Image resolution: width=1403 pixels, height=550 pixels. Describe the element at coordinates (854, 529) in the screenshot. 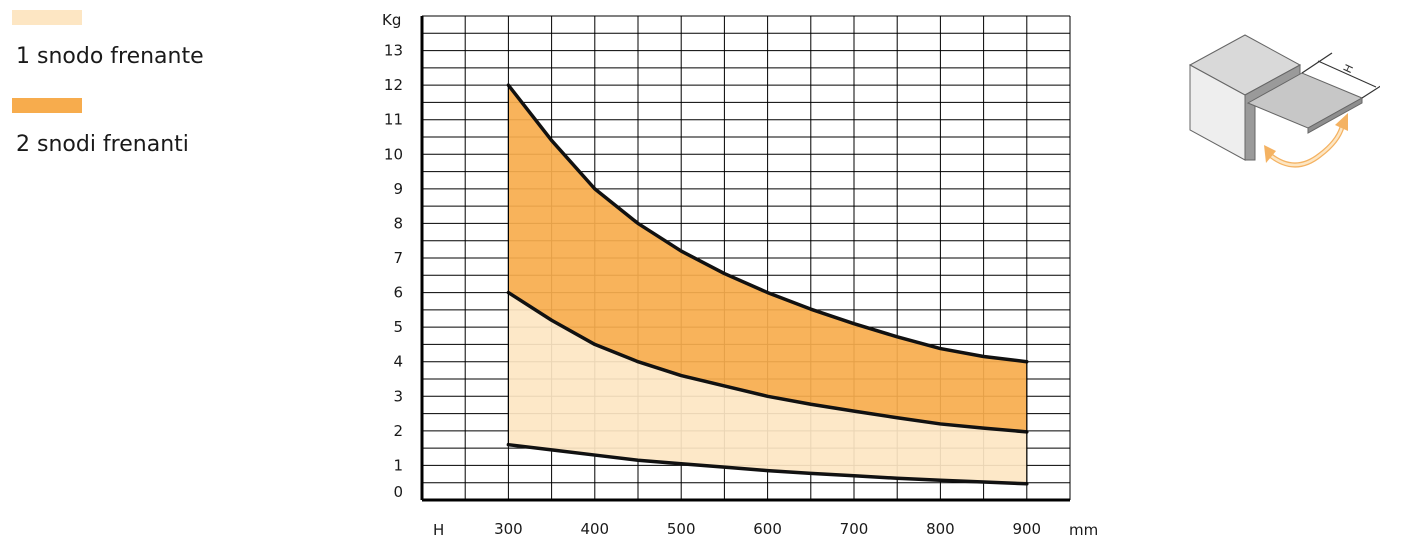

I see `x-tick-label: 700` at that location.